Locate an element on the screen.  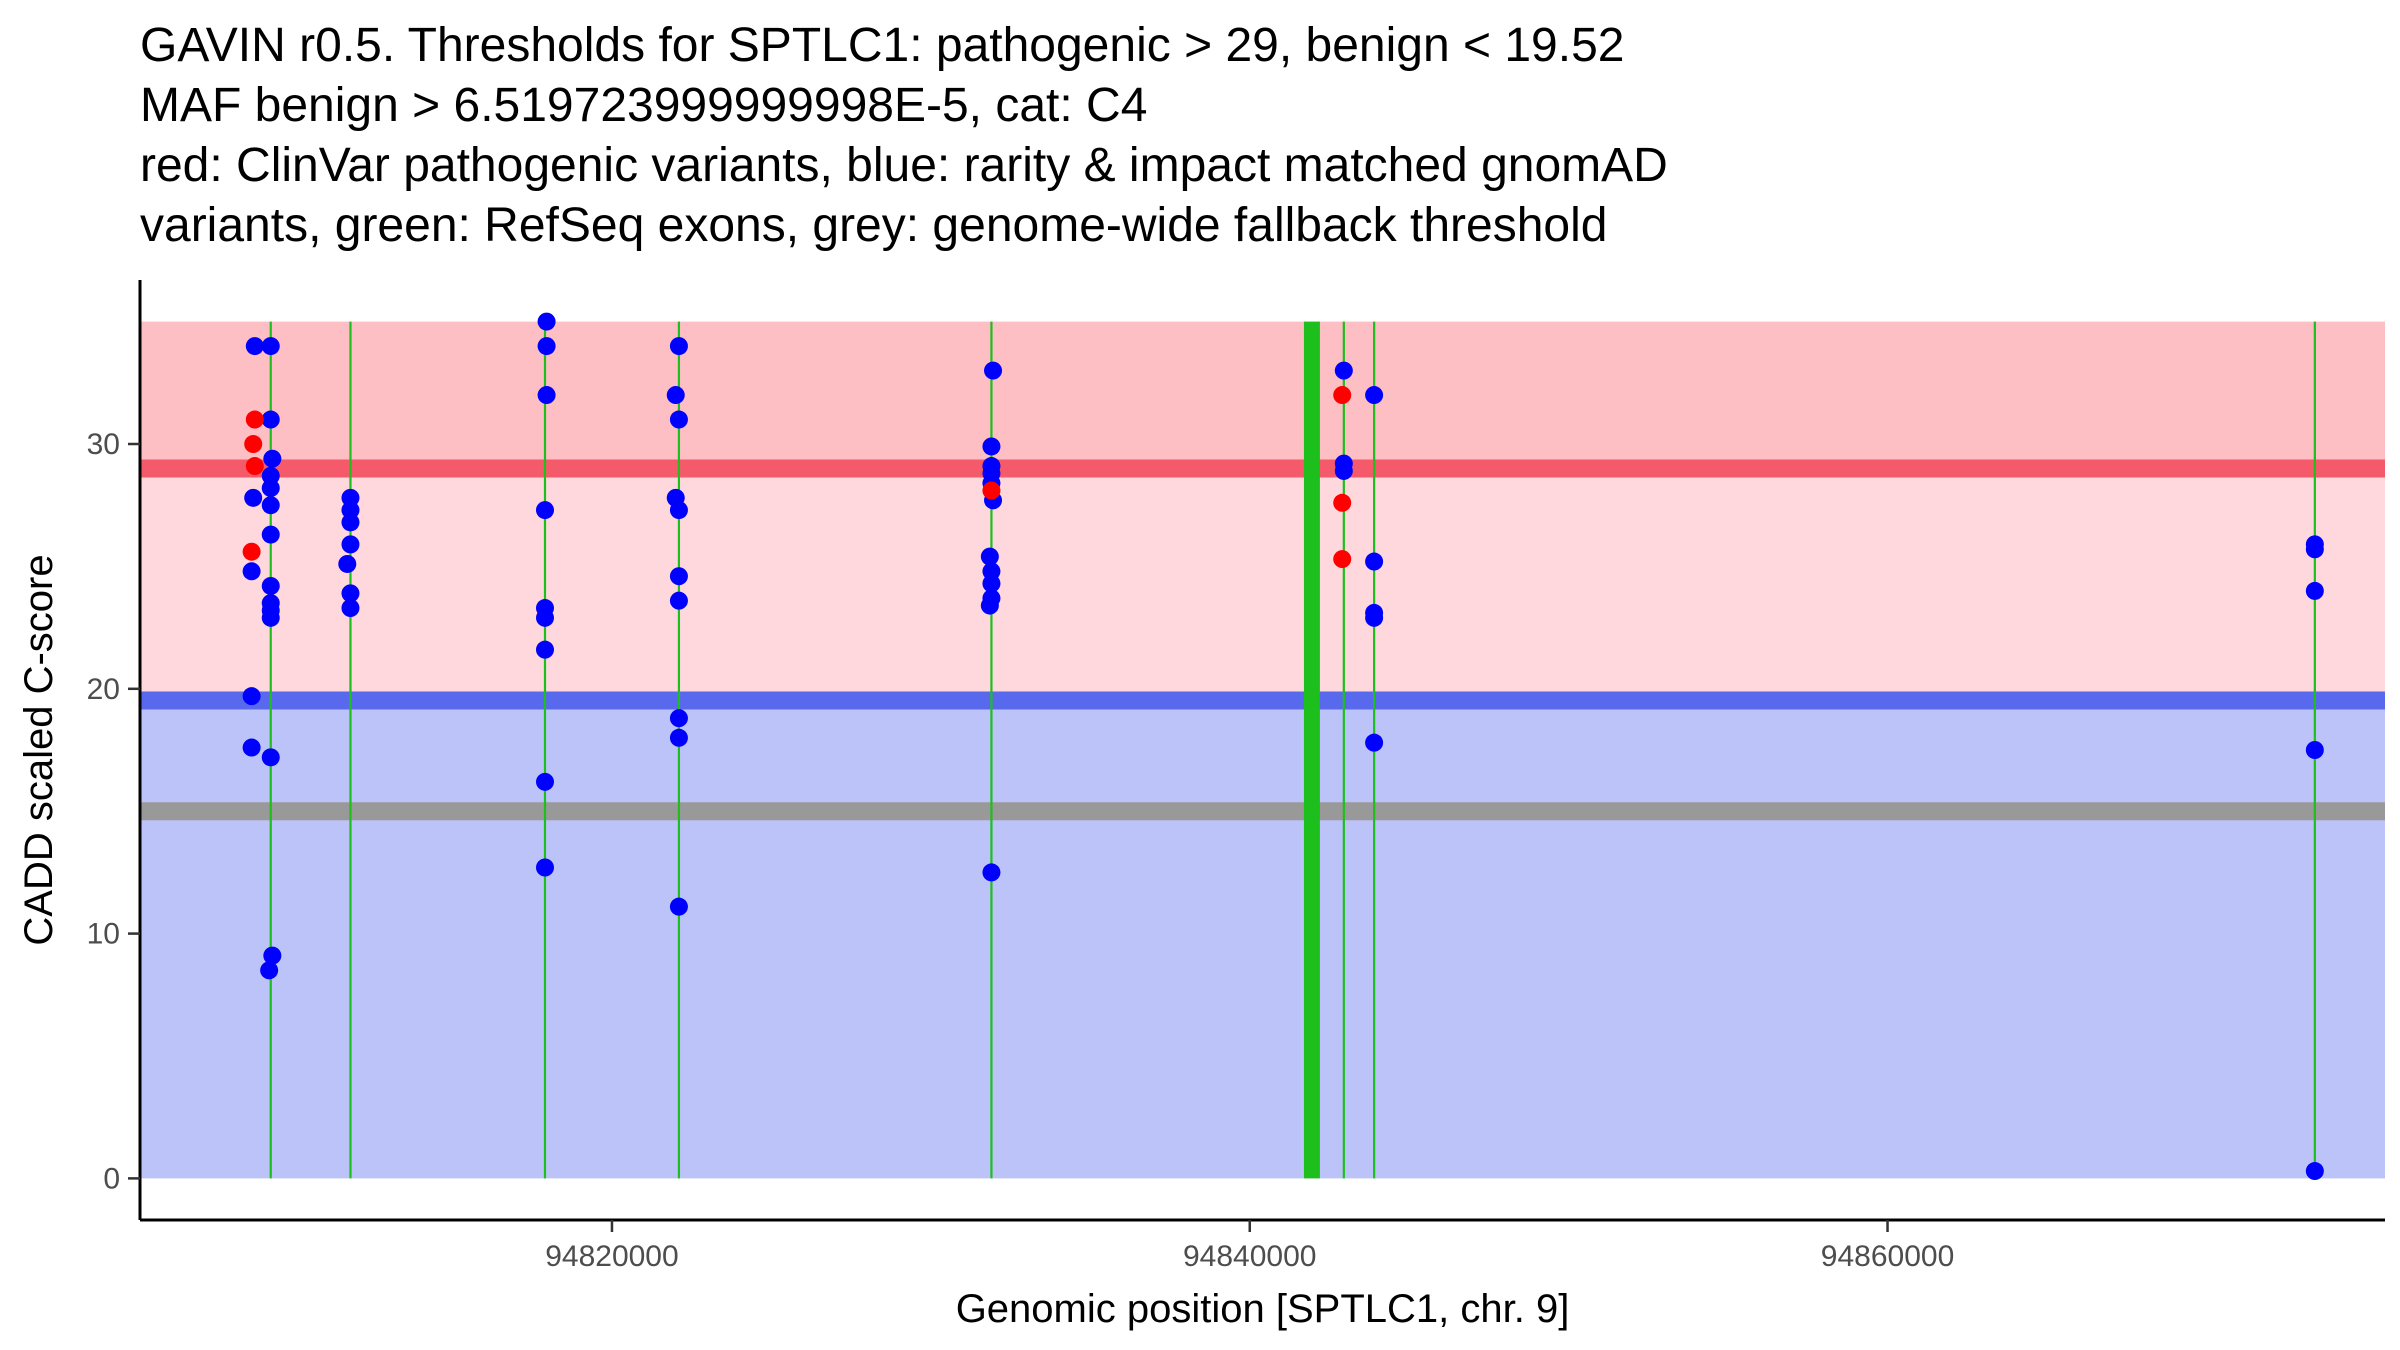
pathogenic-band-upper is located at coordinates (1262, 395).